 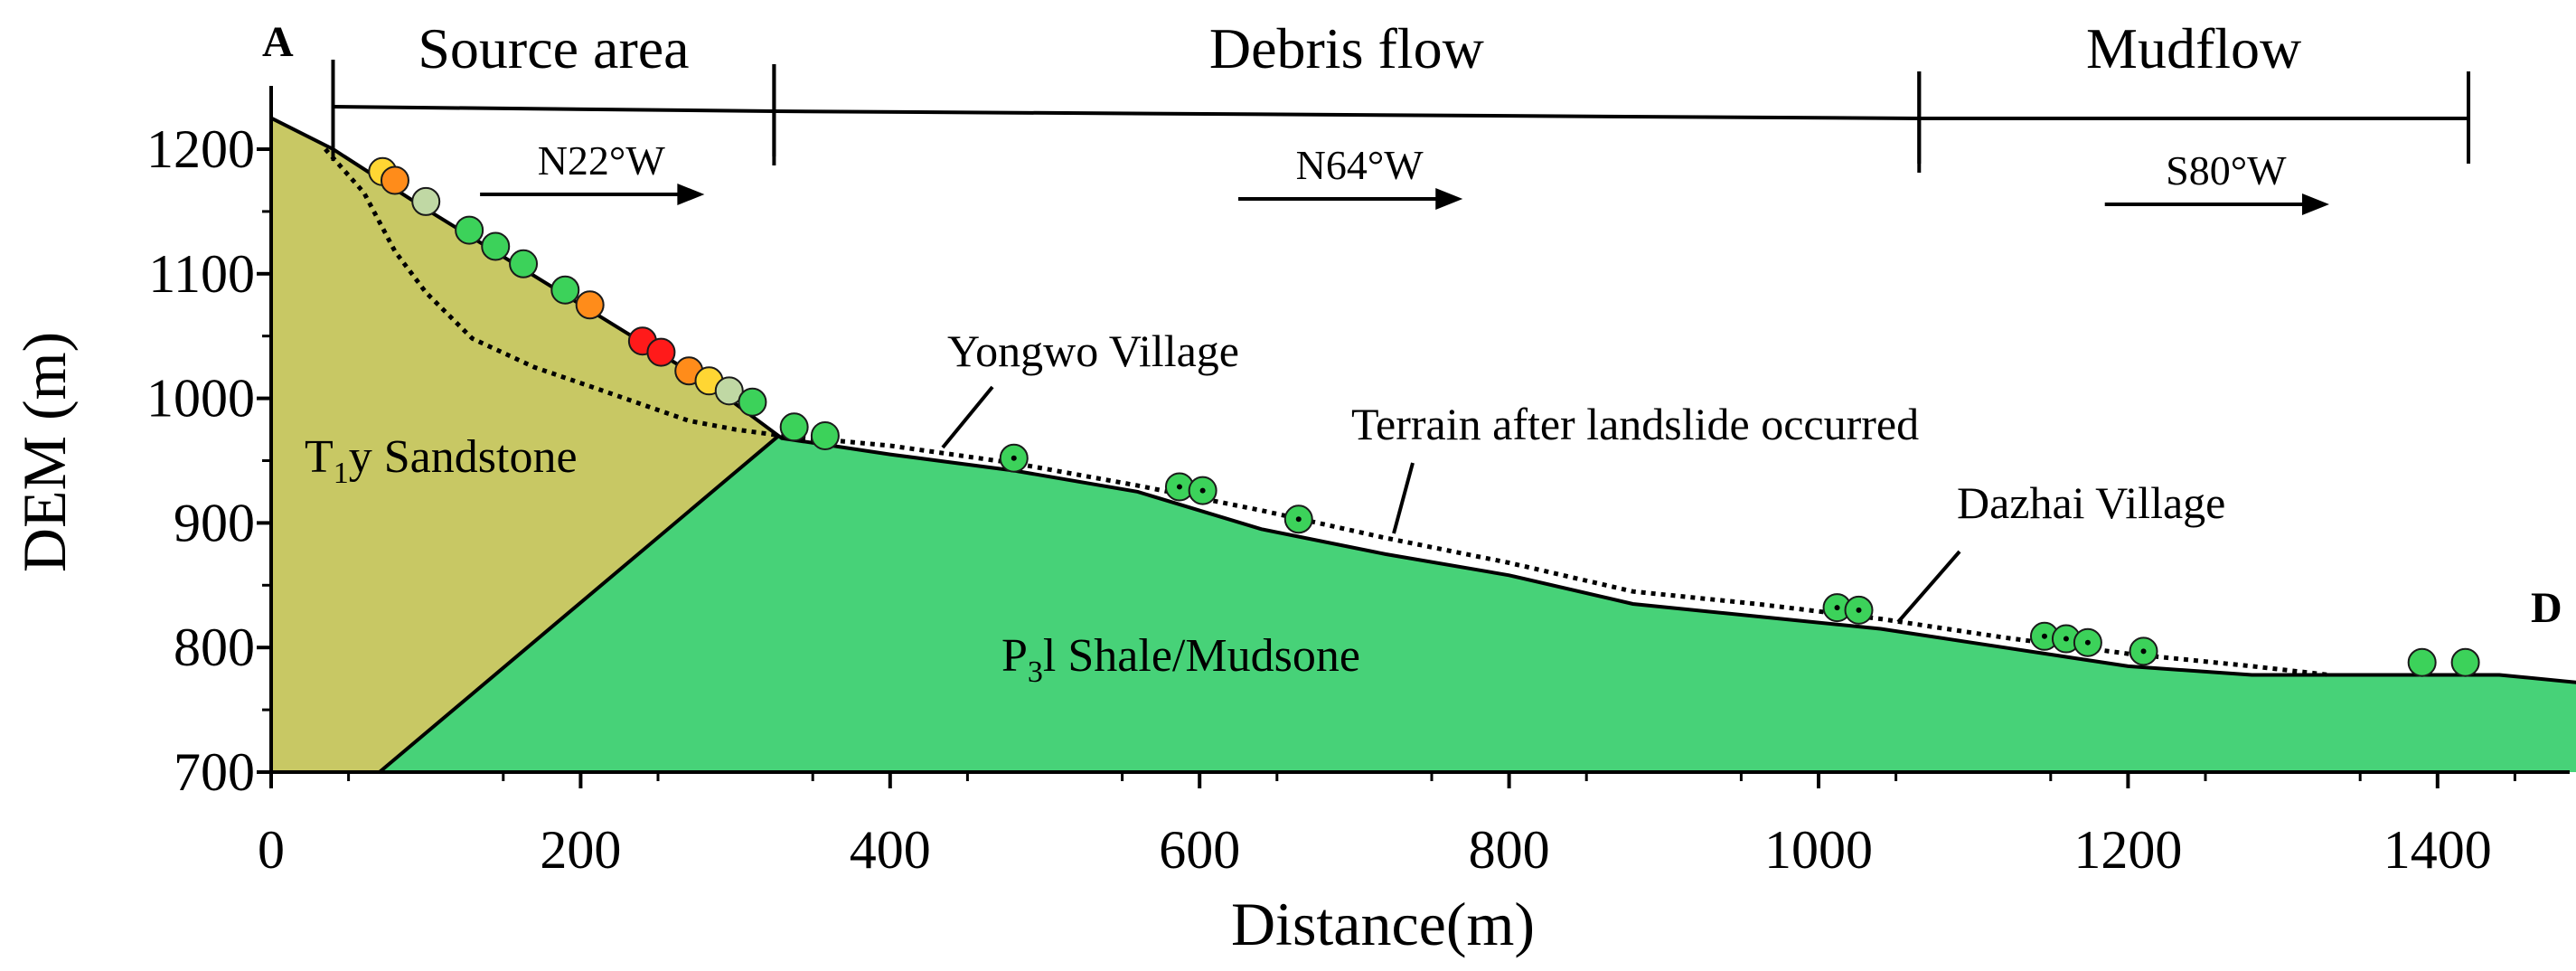 What do you see at coordinates (1093, 350) in the screenshot?
I see `yongwo-village-label: Yongwo Village` at bounding box center [1093, 350].